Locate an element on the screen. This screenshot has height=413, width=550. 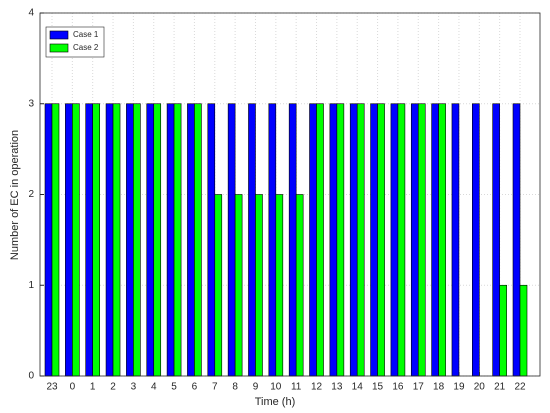
x-tick-label: 5 is located at coordinates (174, 387).